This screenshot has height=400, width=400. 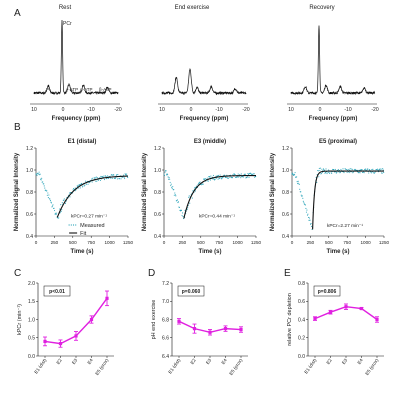 I want to click on x-tick-label: E5 (prox), so click(x=371, y=366).